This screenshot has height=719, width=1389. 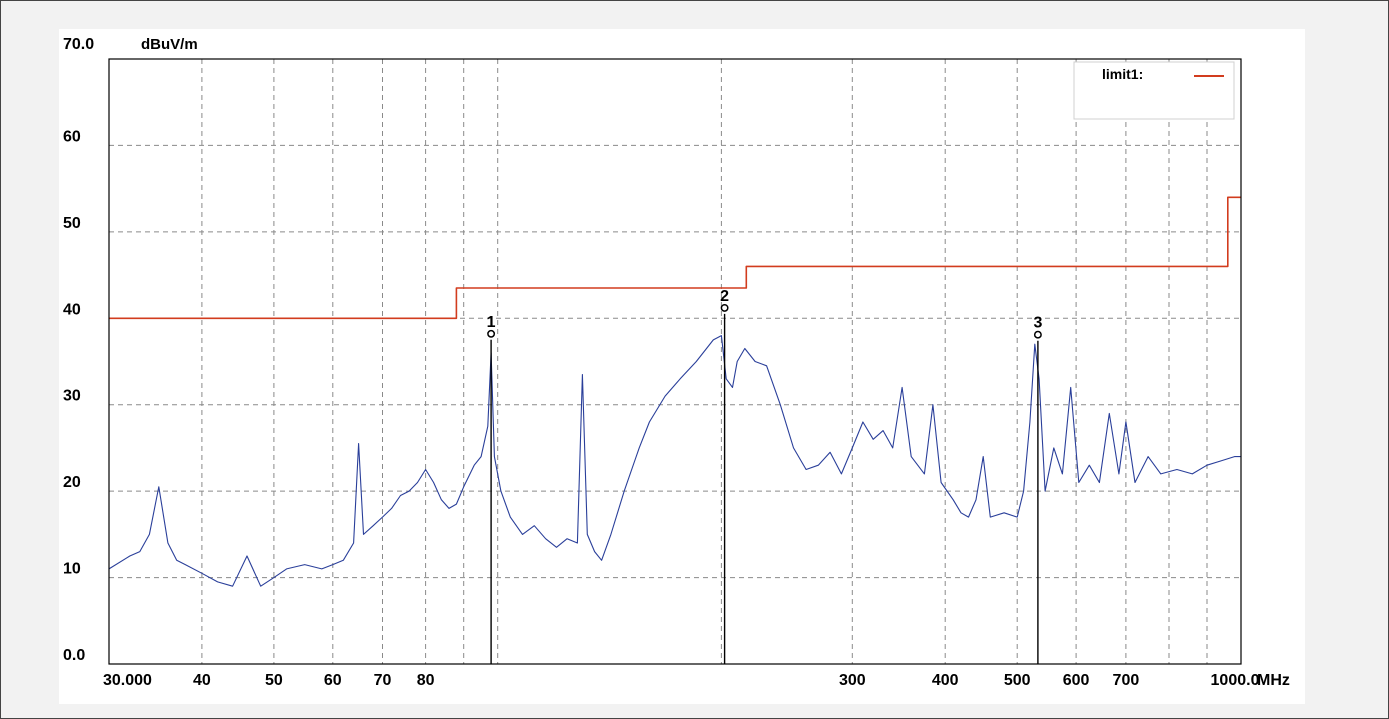 I want to click on x-tick-label: 60, so click(x=333, y=680).